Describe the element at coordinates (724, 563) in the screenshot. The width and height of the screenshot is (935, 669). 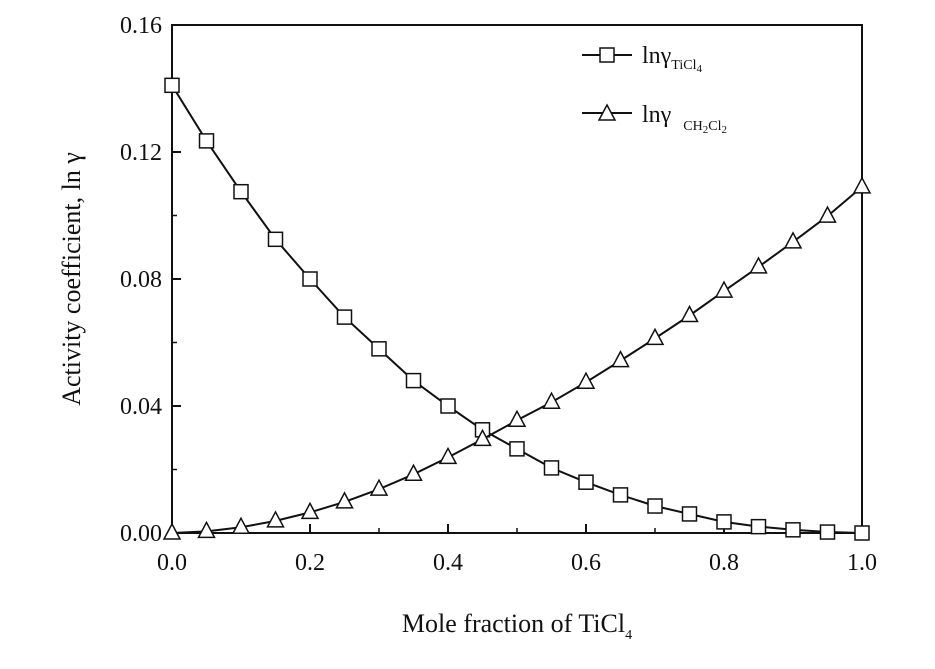
I see `x-tick-label: 0.8` at that location.